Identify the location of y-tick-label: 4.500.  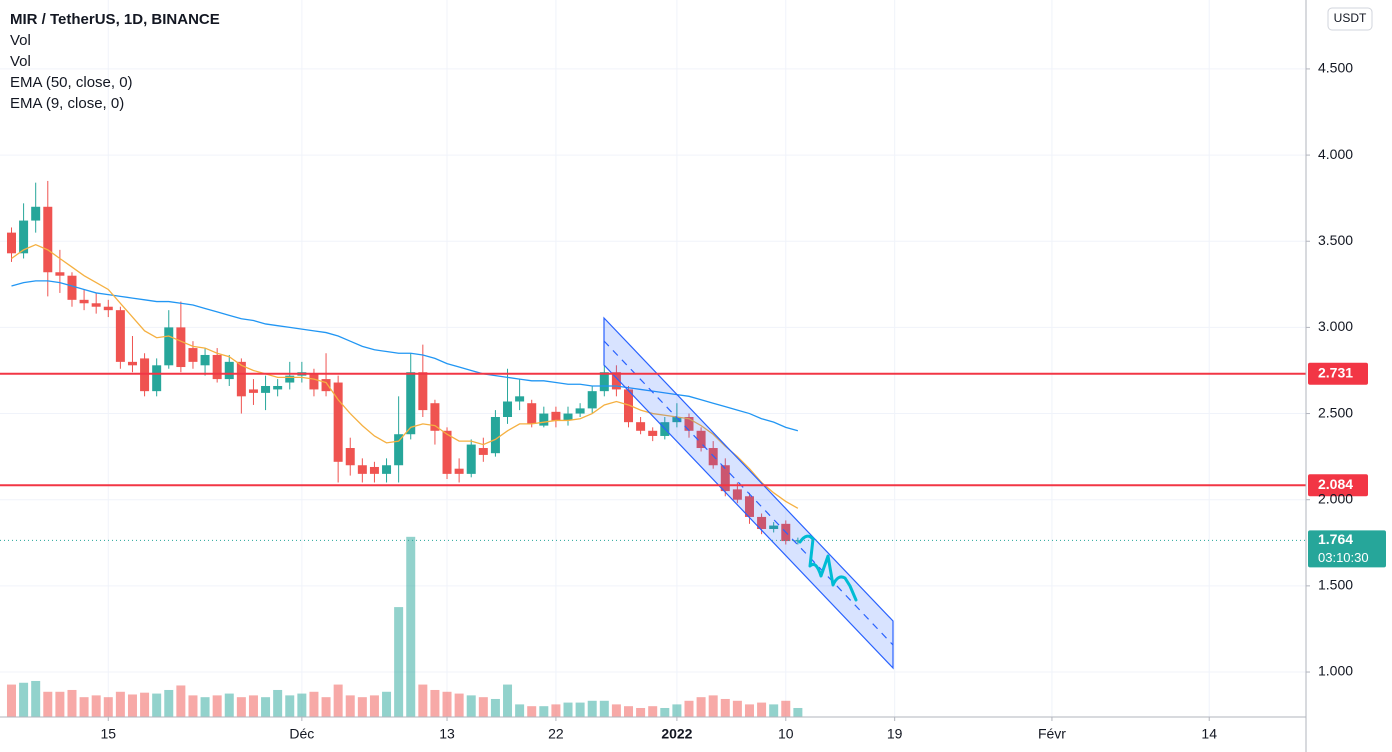
(1335, 68).